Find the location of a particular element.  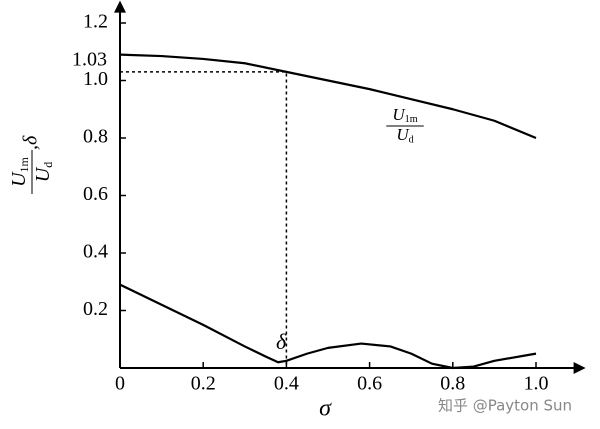

y-axis-label-den: Ud is located at coordinates (43, 172).